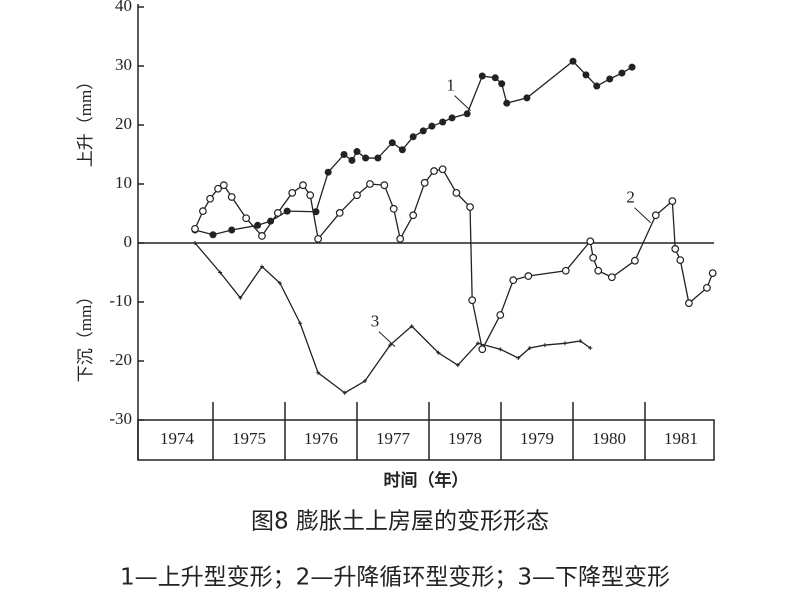 Image resolution: width=800 pixels, height=598 pixels. I want to click on x-axis-title: 时间（年）, so click(426, 480).